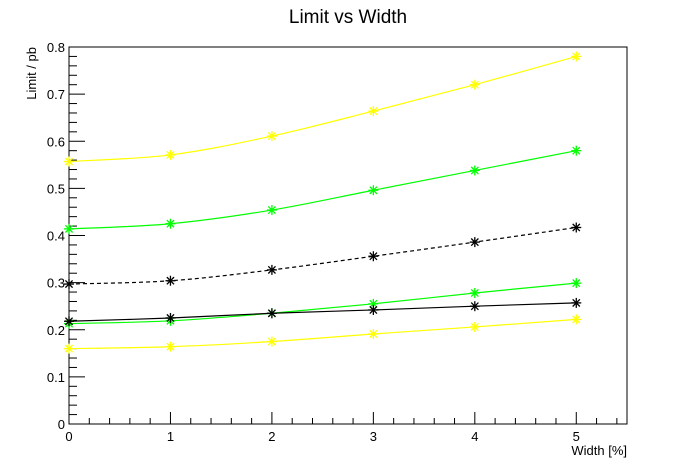 The image size is (696, 472). What do you see at coordinates (56, 236) in the screenshot?
I see `y-tick-label: 0.4` at bounding box center [56, 236].